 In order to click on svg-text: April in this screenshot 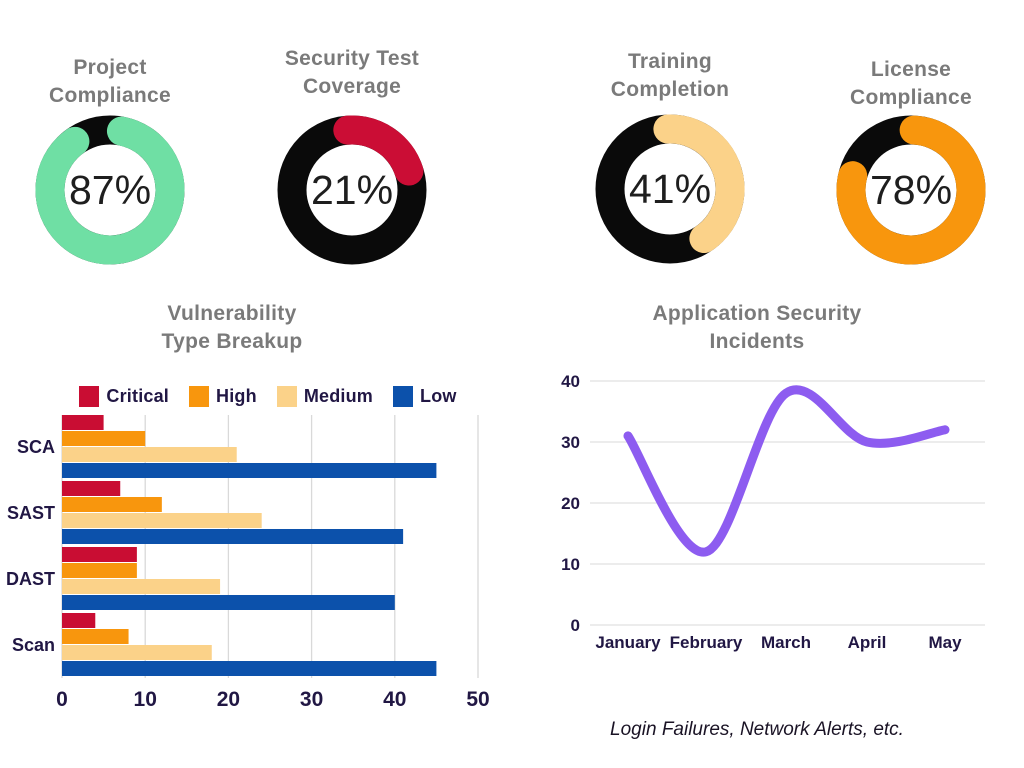, I will do `click(867, 642)`.